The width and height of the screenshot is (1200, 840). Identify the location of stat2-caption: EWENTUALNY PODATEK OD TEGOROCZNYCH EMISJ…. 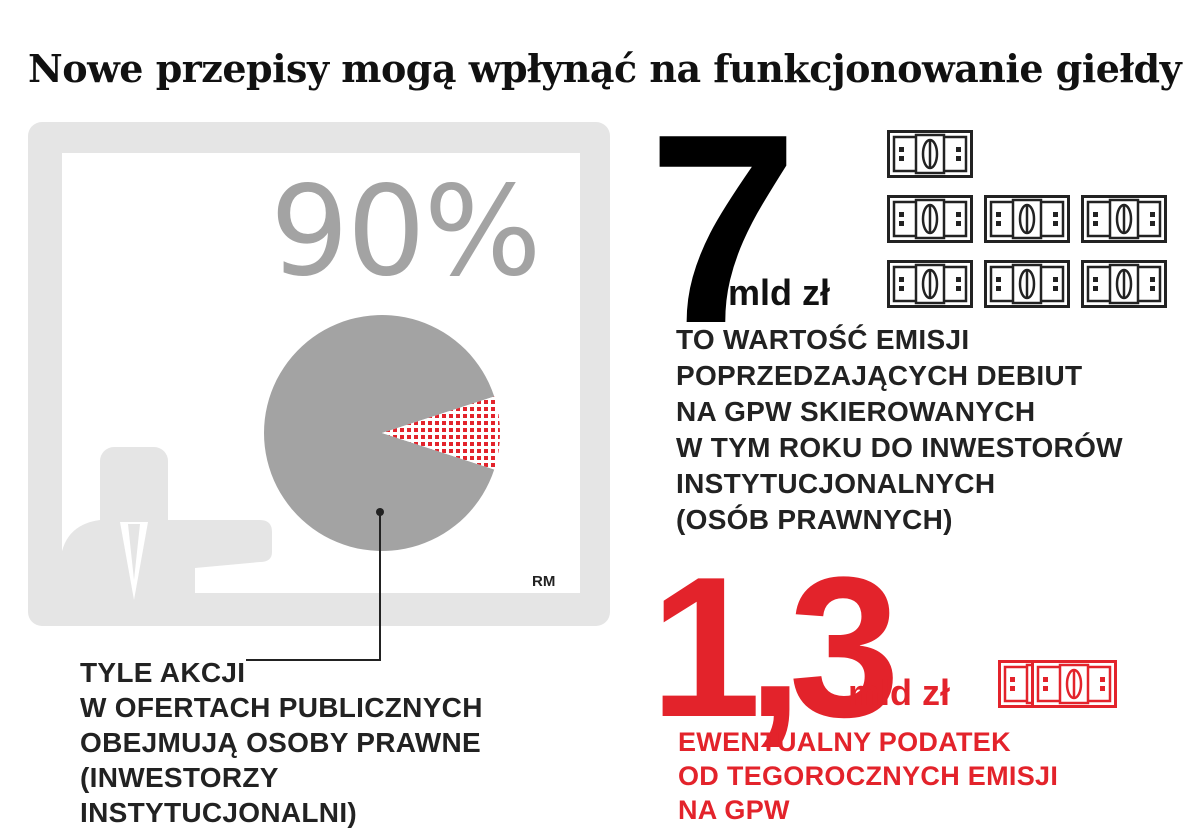
(868, 776).